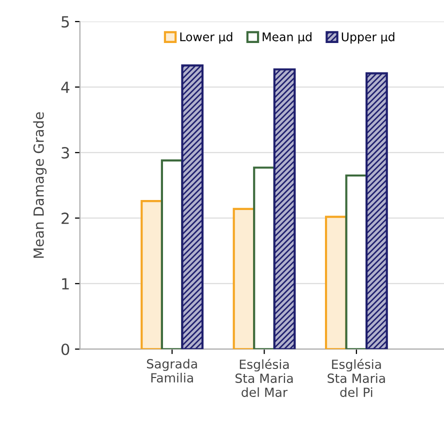  I want to click on y-tick-label: 4, so click(65, 87).